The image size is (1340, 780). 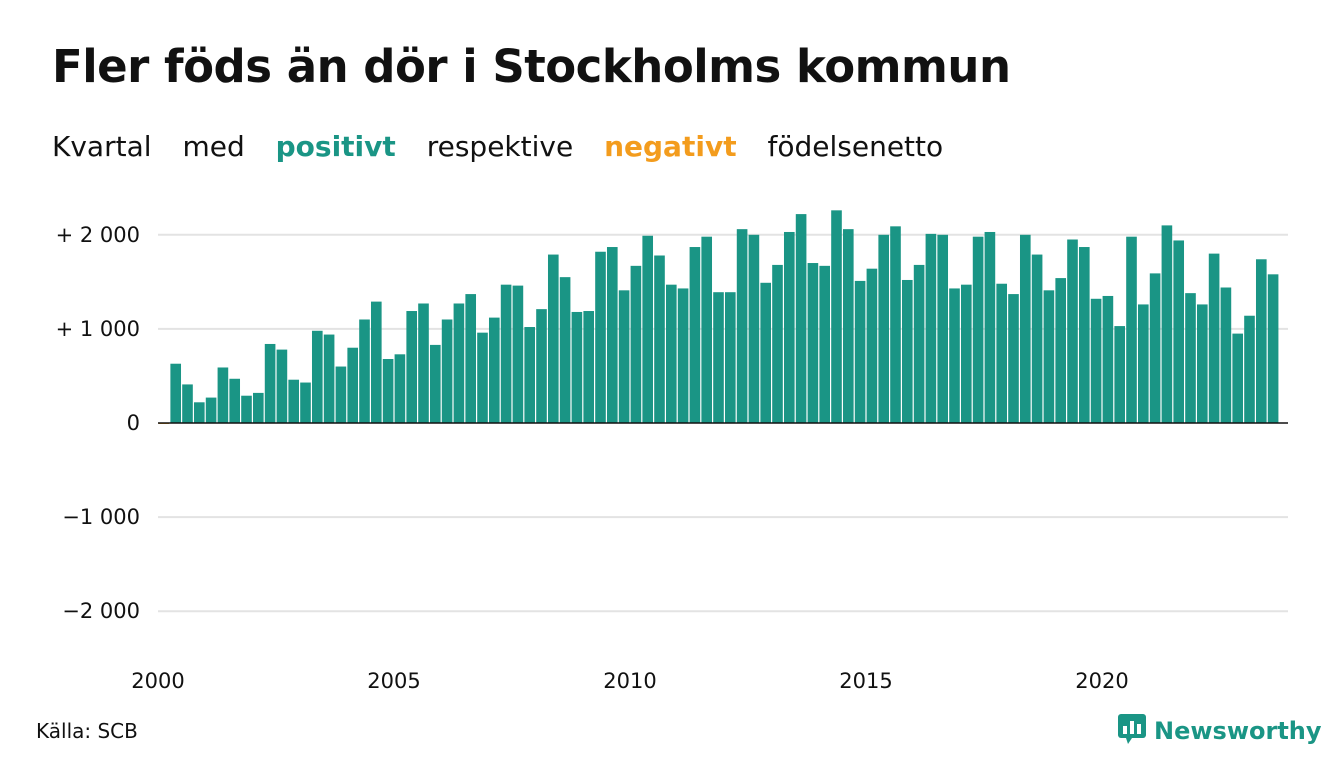 I want to click on y-tick-label: −2 000, so click(x=101, y=611).